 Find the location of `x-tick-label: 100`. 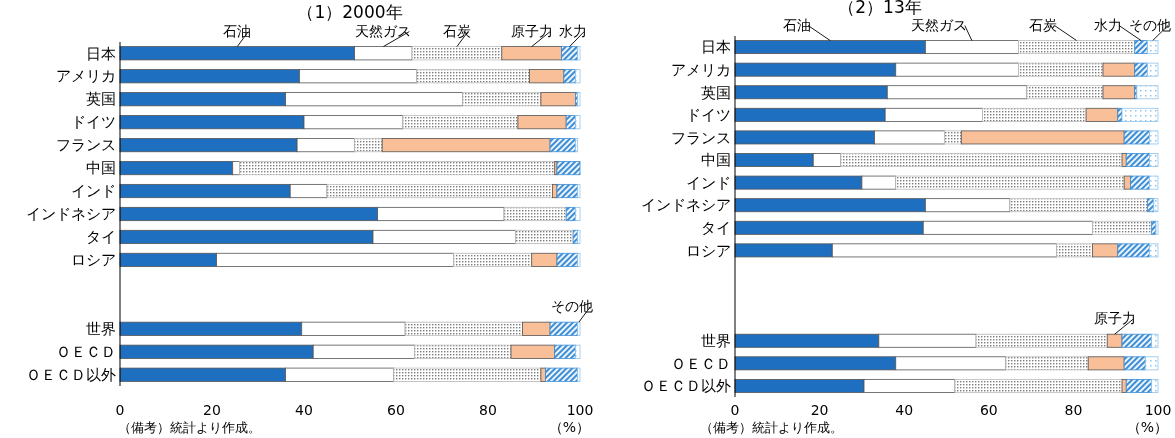

x-tick-label: 100 is located at coordinates (580, 409).